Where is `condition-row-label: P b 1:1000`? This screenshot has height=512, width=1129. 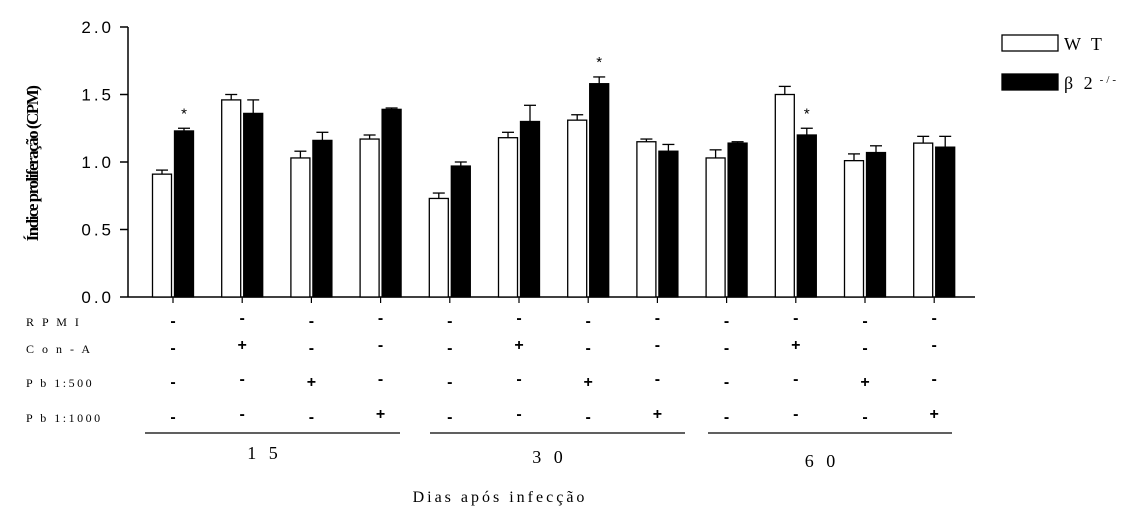 condition-row-label: P b 1:1000 is located at coordinates (64, 418).